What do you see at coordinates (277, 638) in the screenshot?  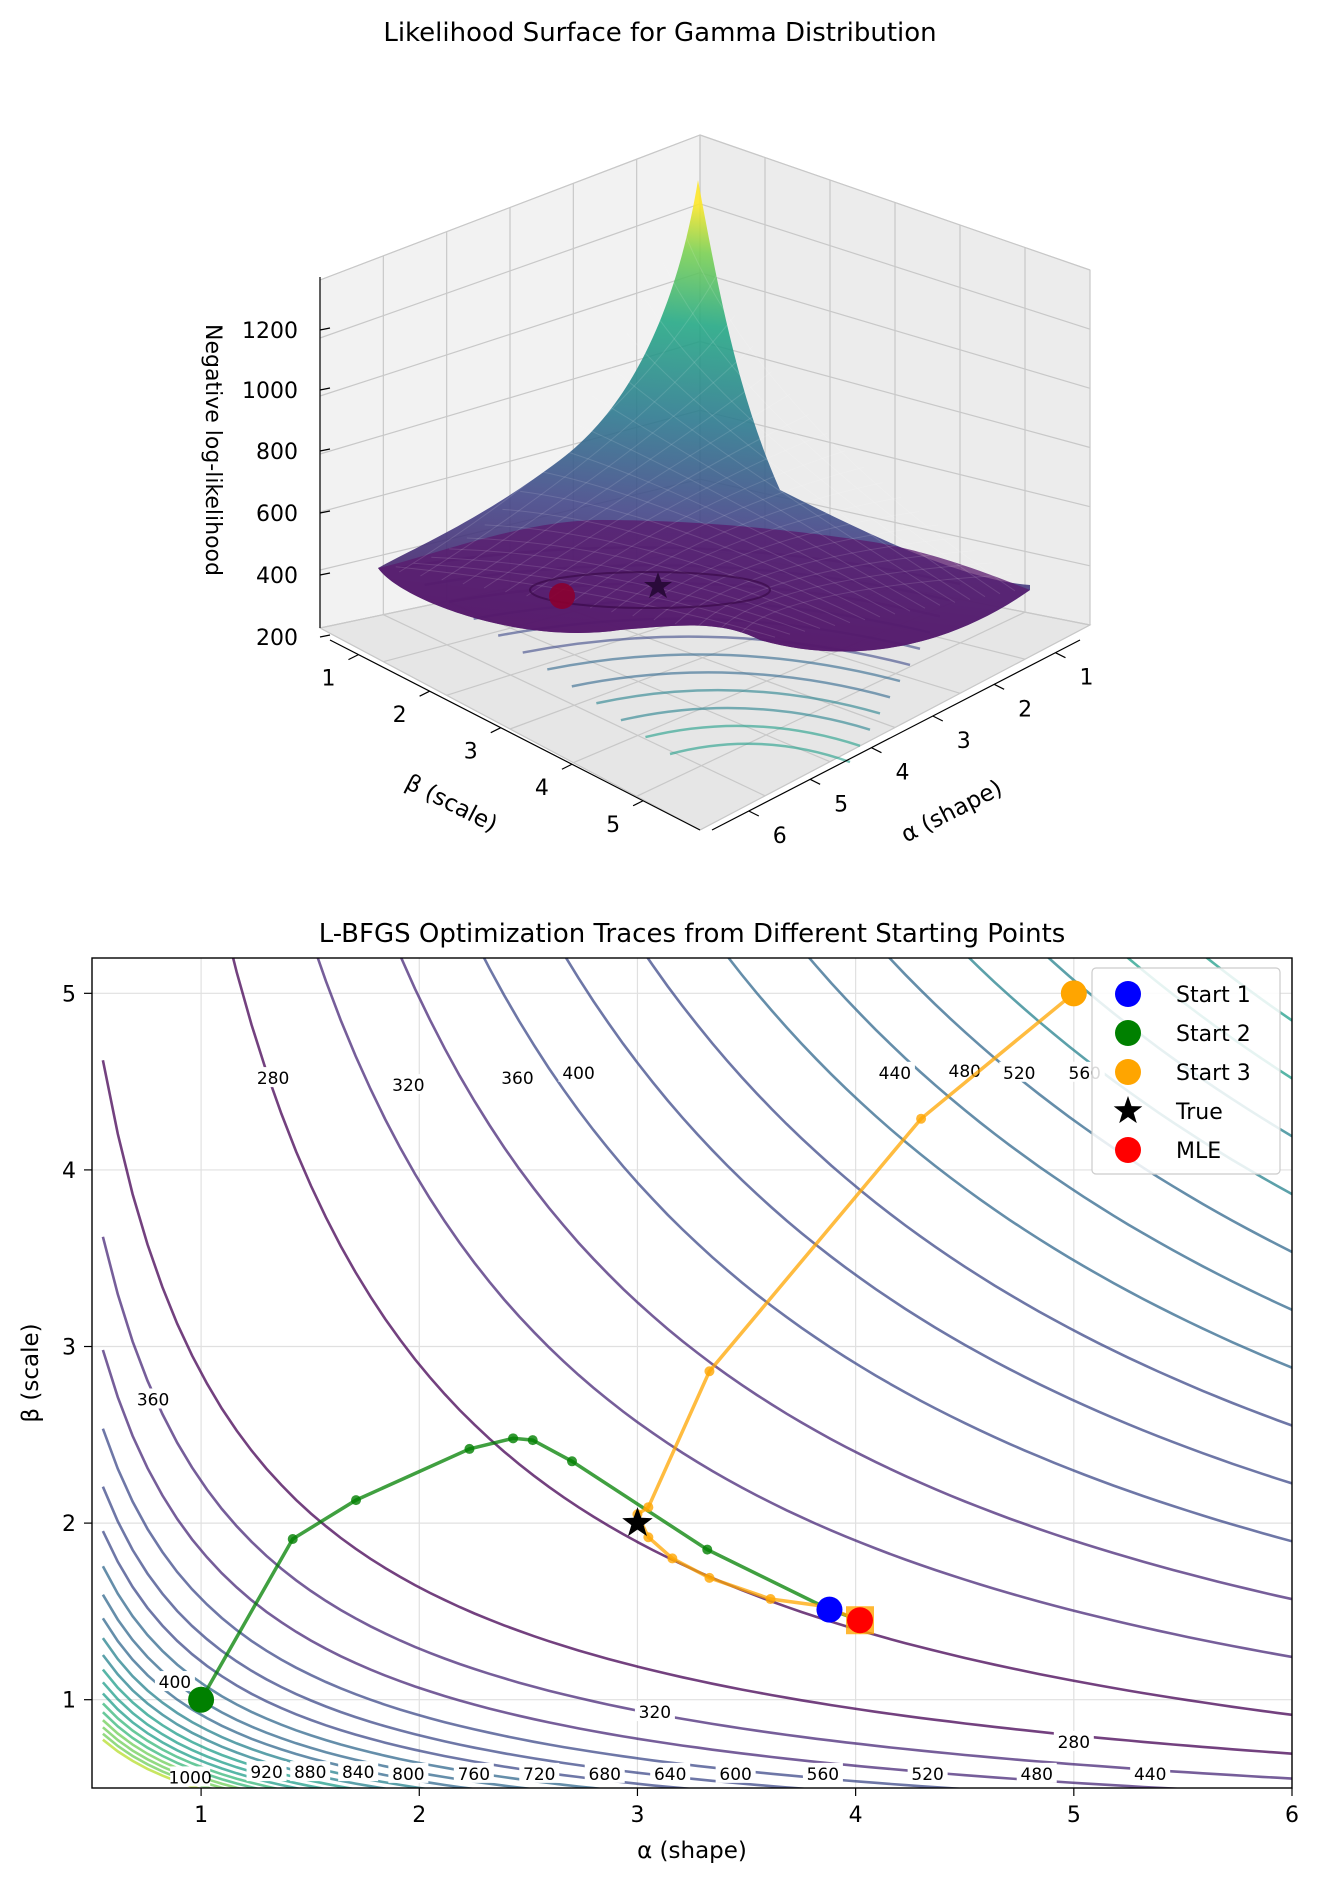 I see `z-tick-label: 200` at bounding box center [277, 638].